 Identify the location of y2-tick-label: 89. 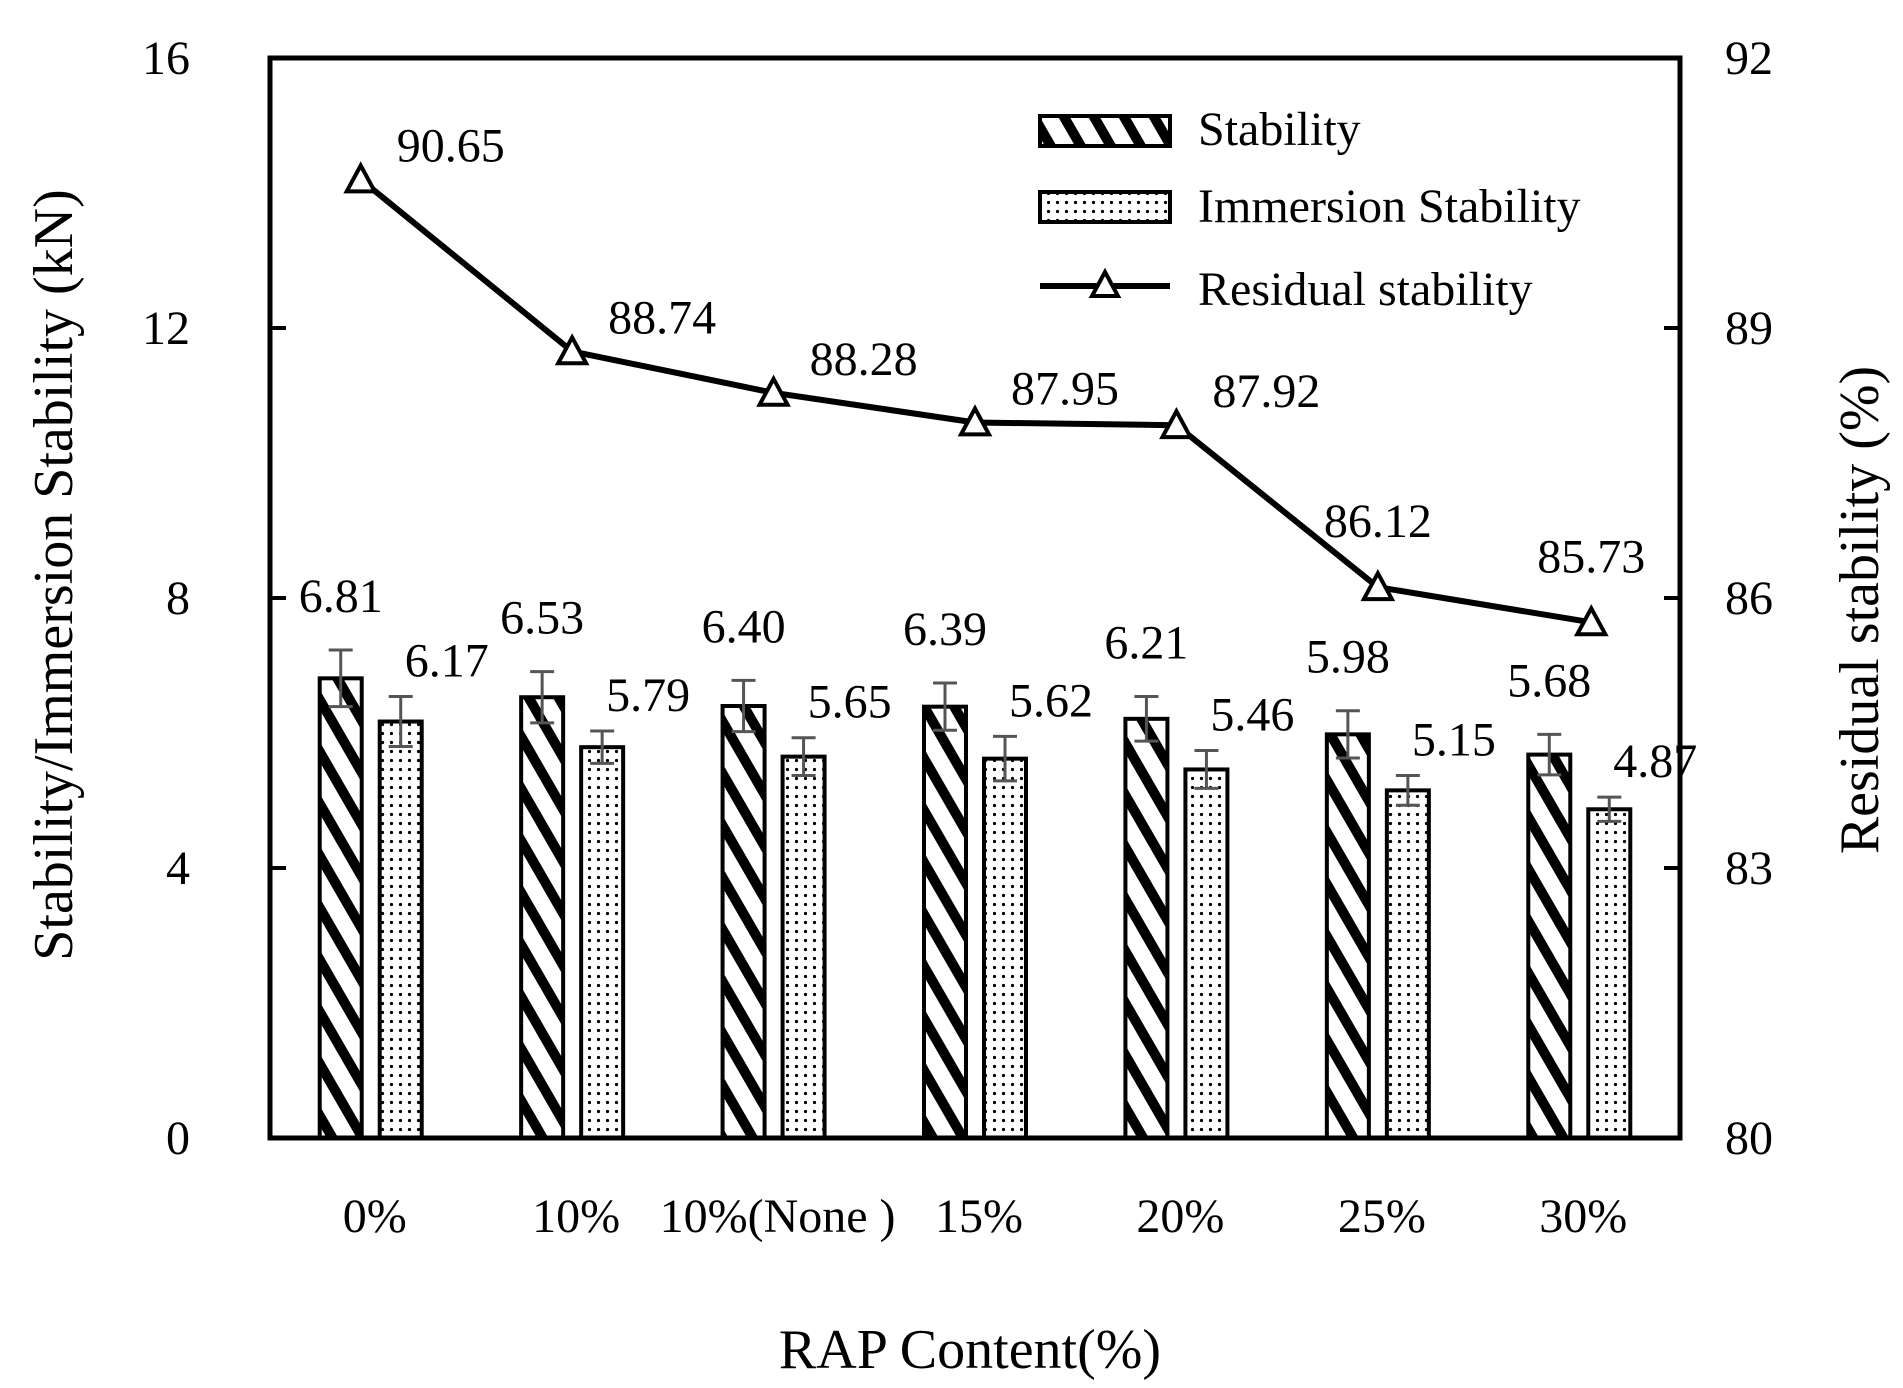
(1749, 328).